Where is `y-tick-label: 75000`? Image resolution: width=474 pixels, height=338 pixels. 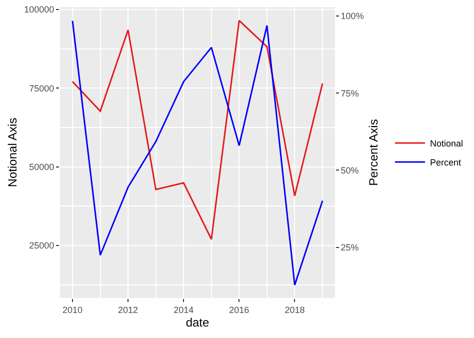
y-tick-label: 75000 is located at coordinates (41, 88).